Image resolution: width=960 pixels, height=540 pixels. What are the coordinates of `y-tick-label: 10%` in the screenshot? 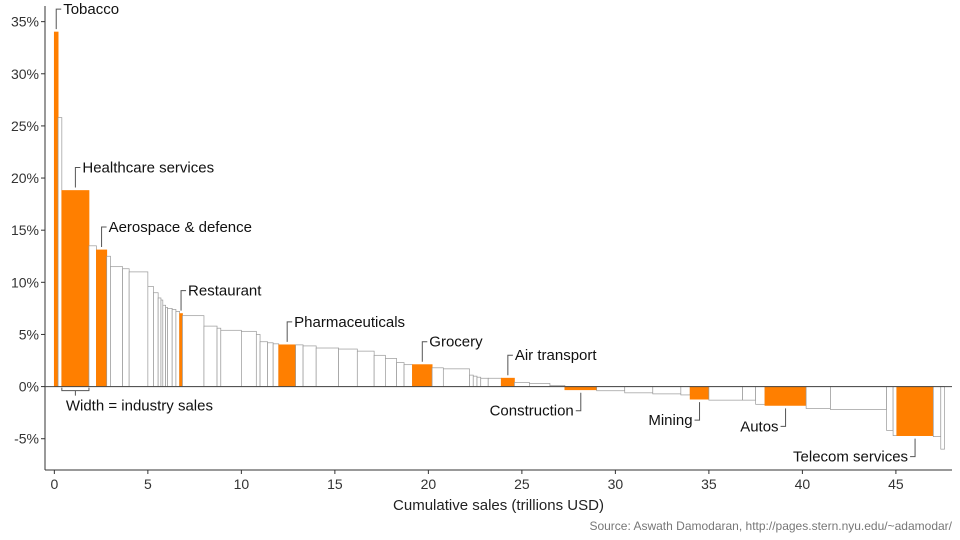 It's located at (25, 282).